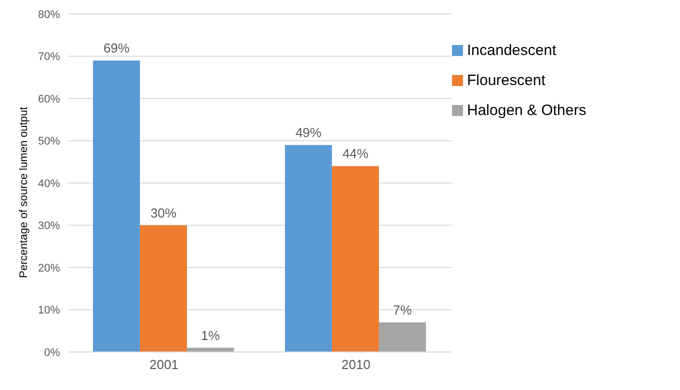  Describe the element at coordinates (49, 310) in the screenshot. I see `y-tick-label: 10%` at that location.